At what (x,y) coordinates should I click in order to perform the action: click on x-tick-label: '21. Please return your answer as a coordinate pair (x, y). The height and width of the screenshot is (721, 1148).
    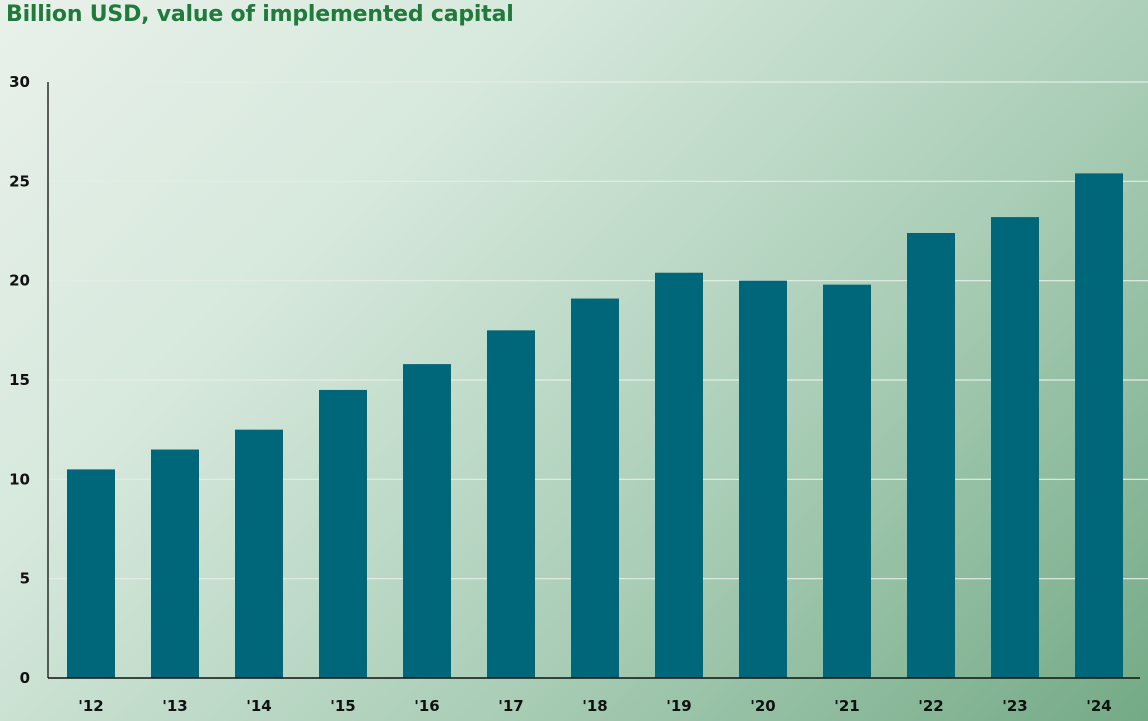
    Looking at the image, I should click on (846, 706).